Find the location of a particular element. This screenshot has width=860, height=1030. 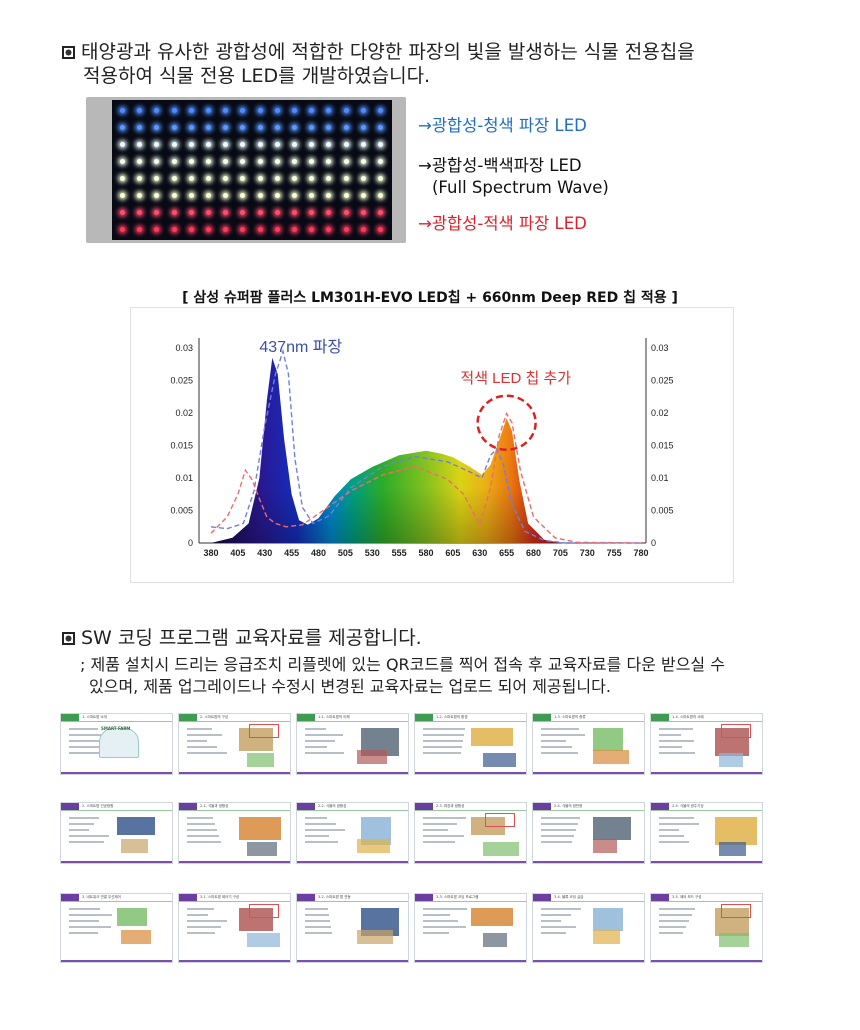

x-tick-label: 680 is located at coordinates (533, 553).